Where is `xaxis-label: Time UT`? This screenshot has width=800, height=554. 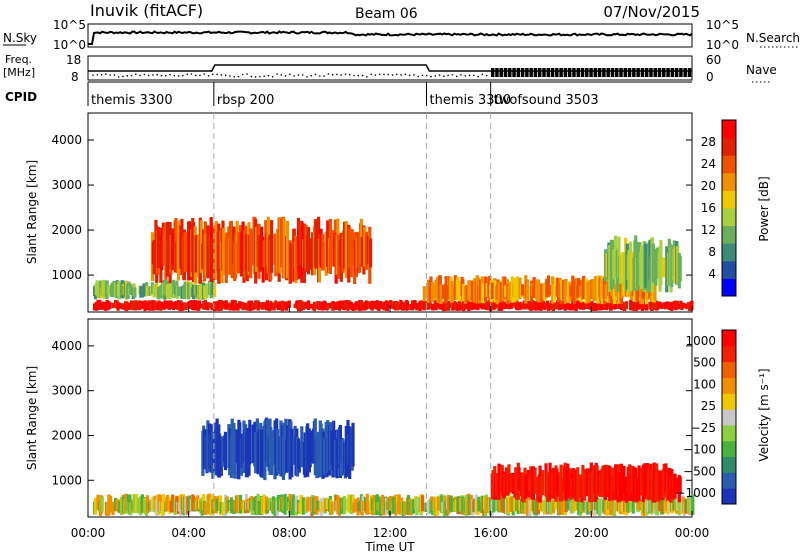
xaxis-label: Time UT is located at coordinates (389, 547).